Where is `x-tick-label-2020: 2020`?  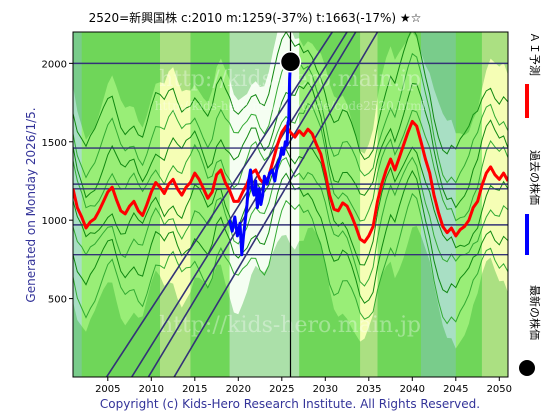 x-tick-label-2020: 2020 is located at coordinates (238, 389).